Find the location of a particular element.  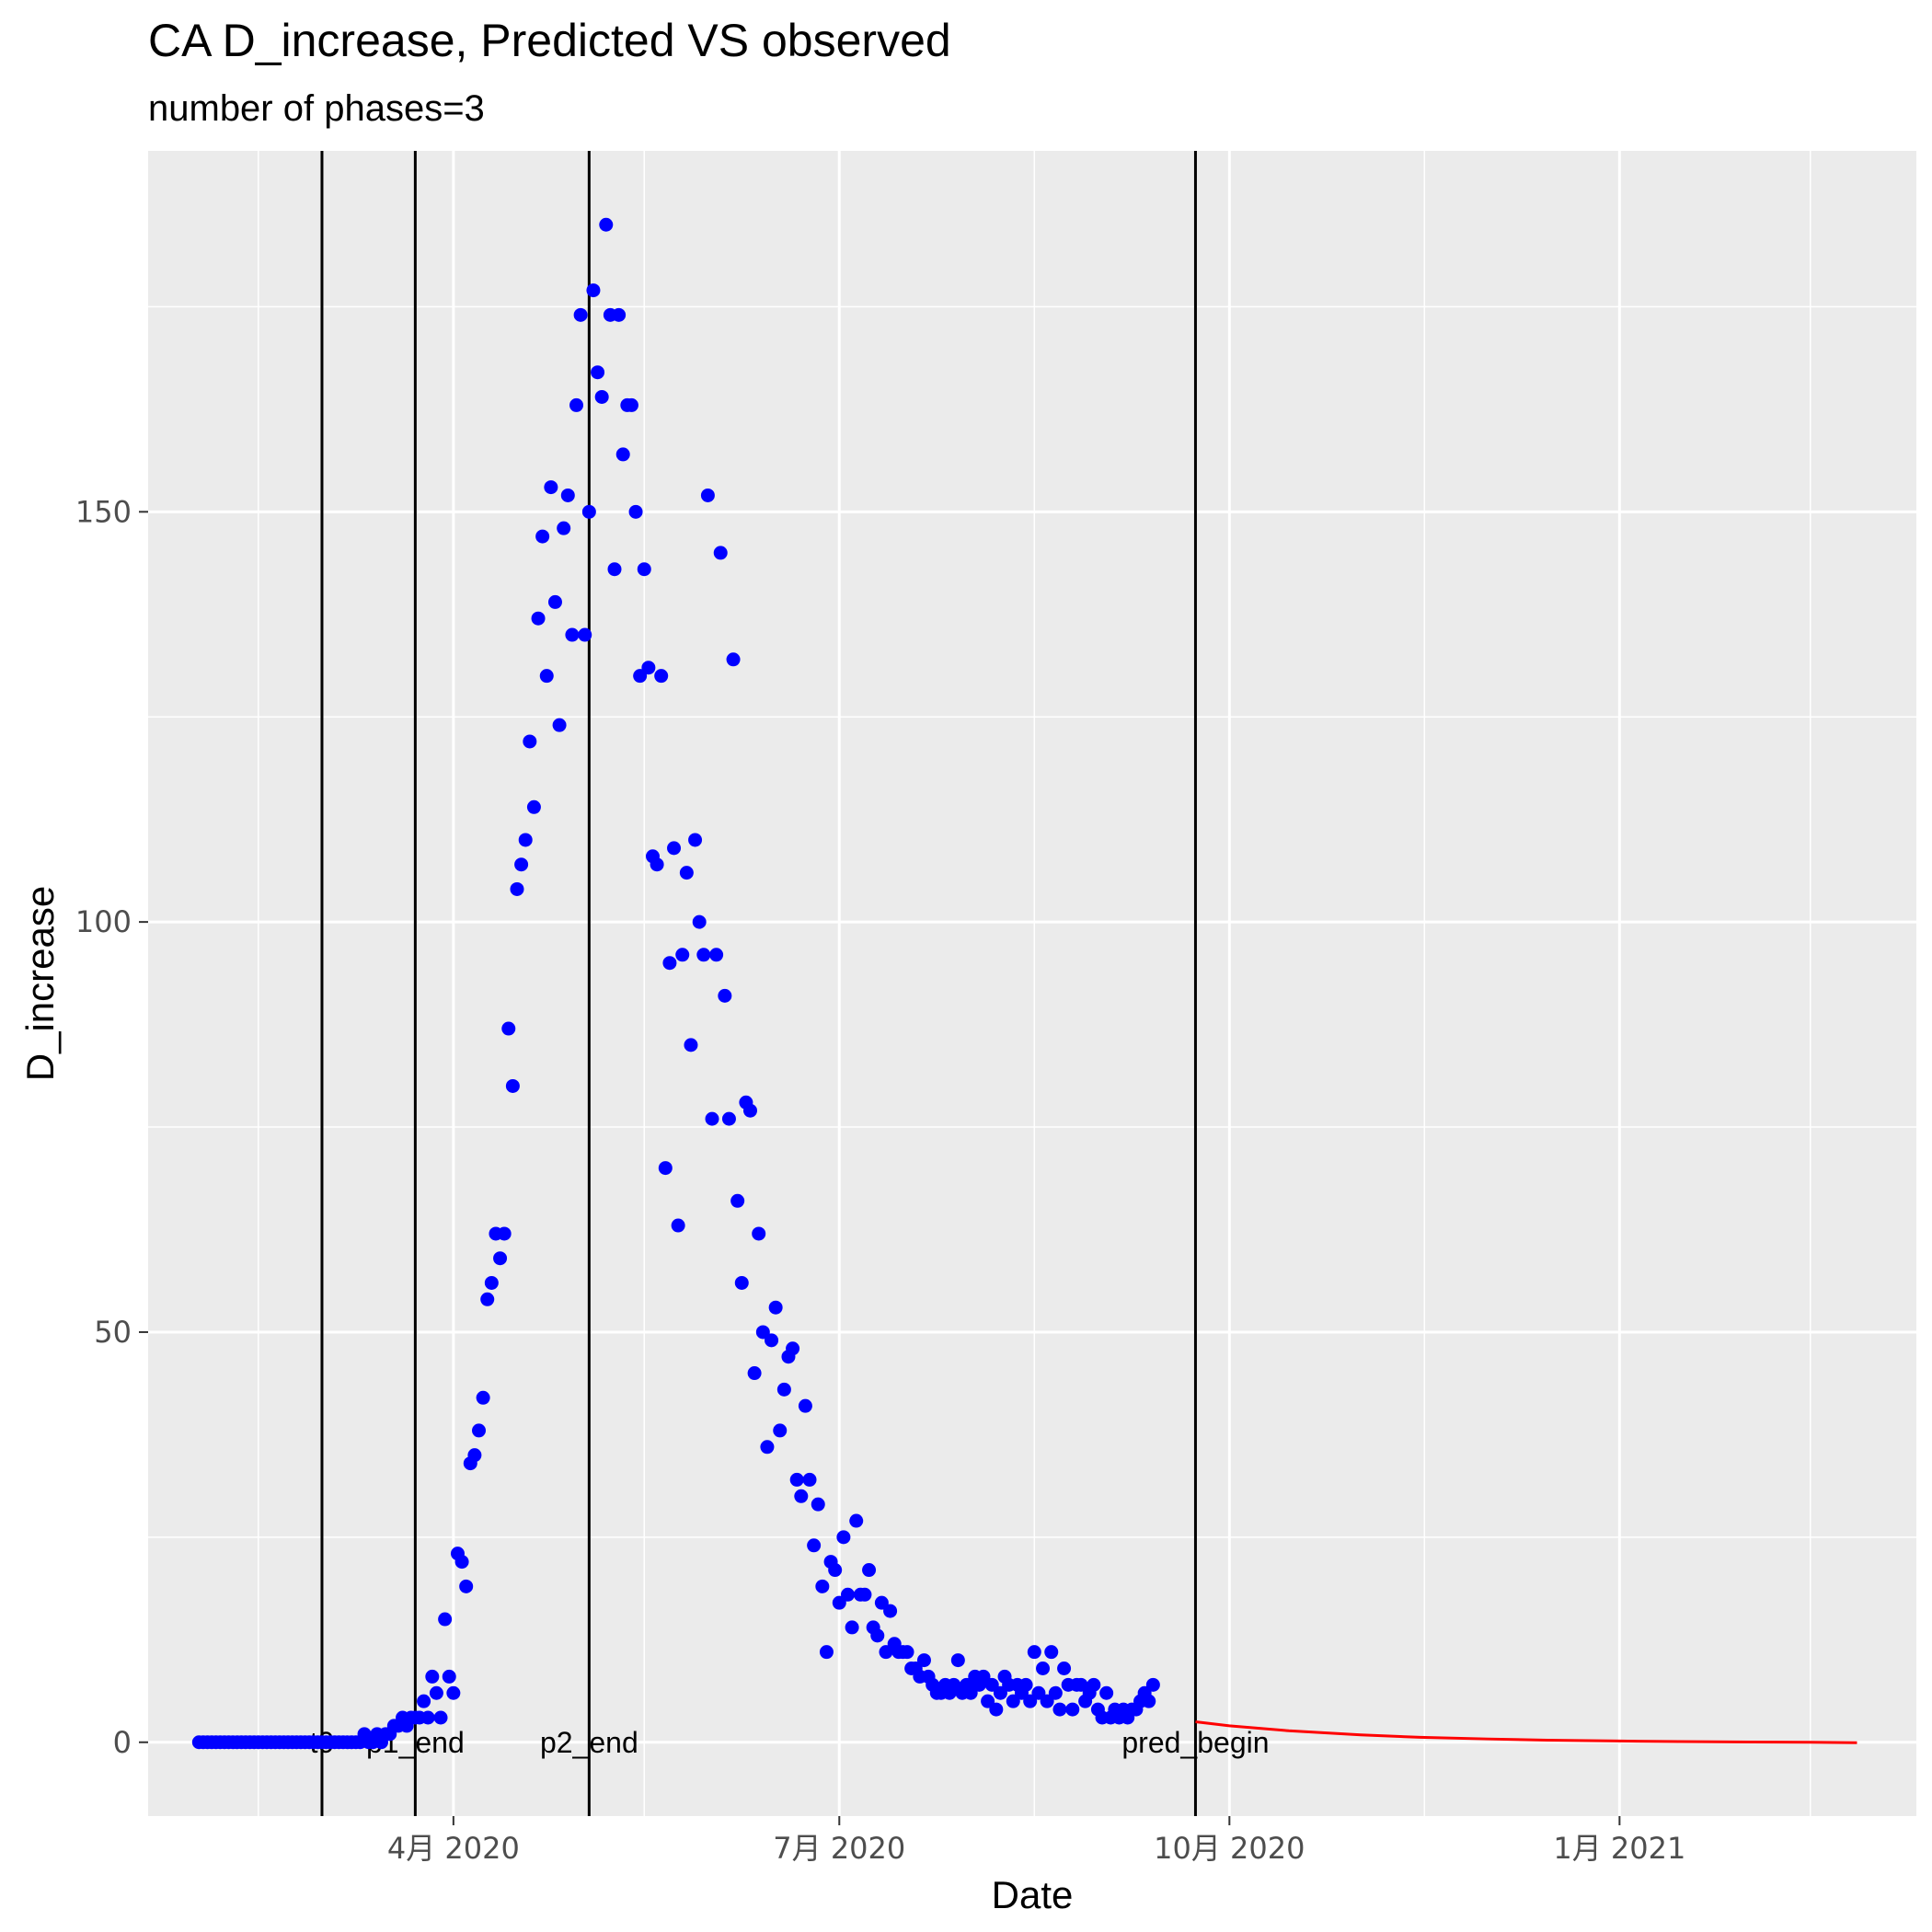

x-axis-title: Date is located at coordinates (1033, 1894).